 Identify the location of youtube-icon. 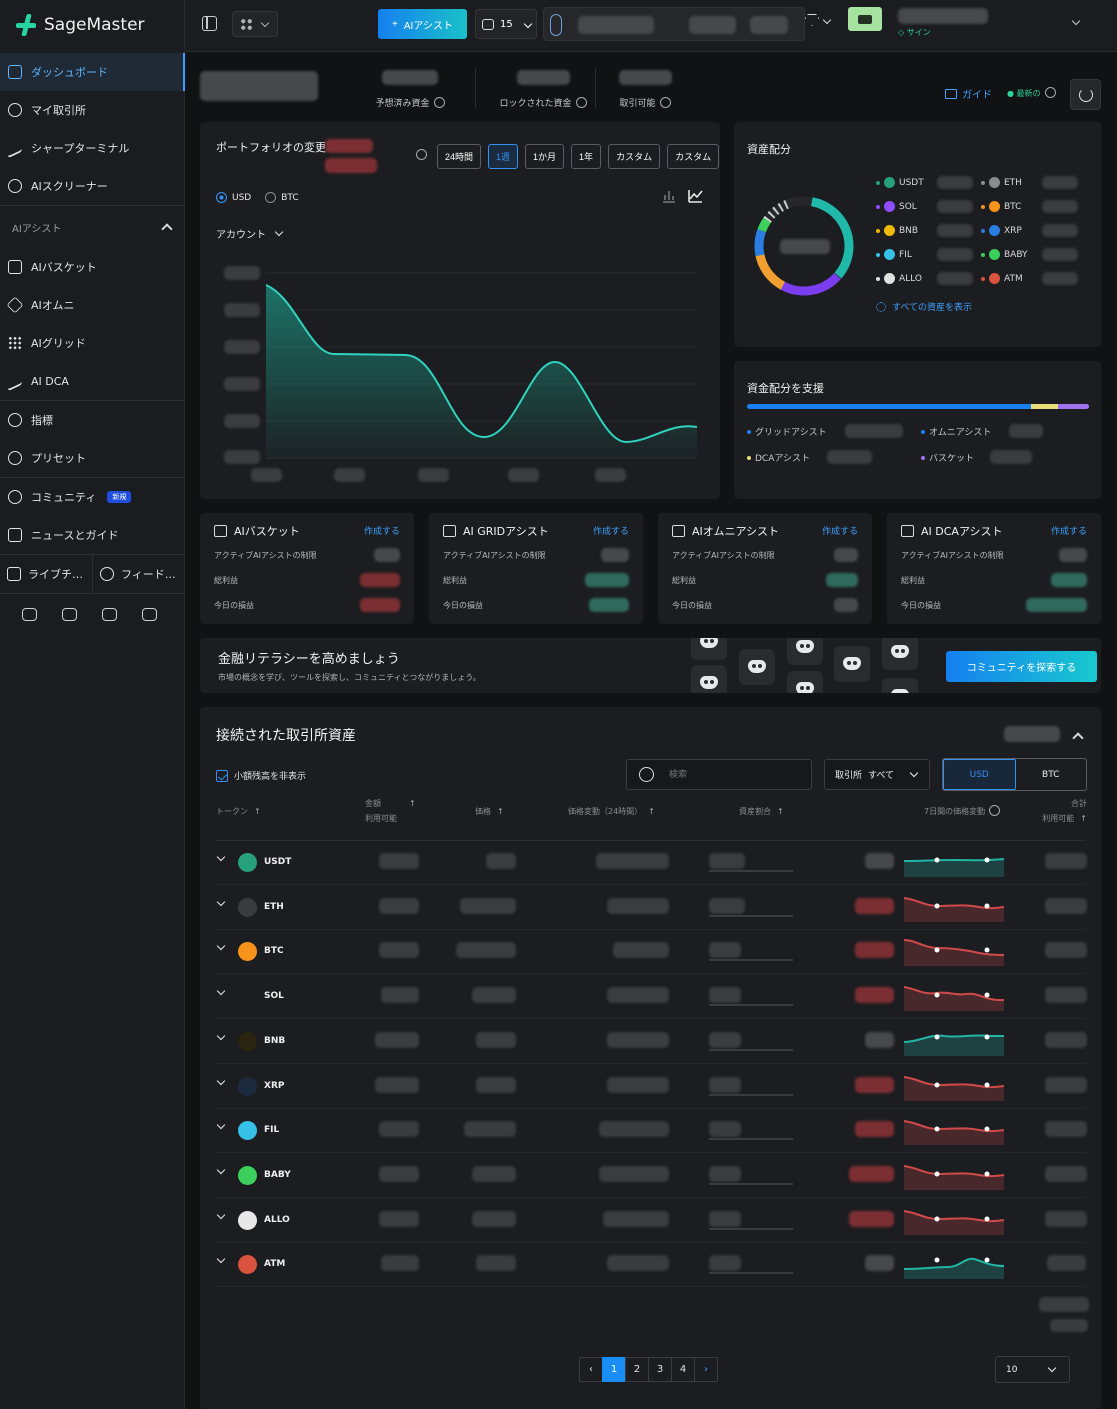
(69, 614).